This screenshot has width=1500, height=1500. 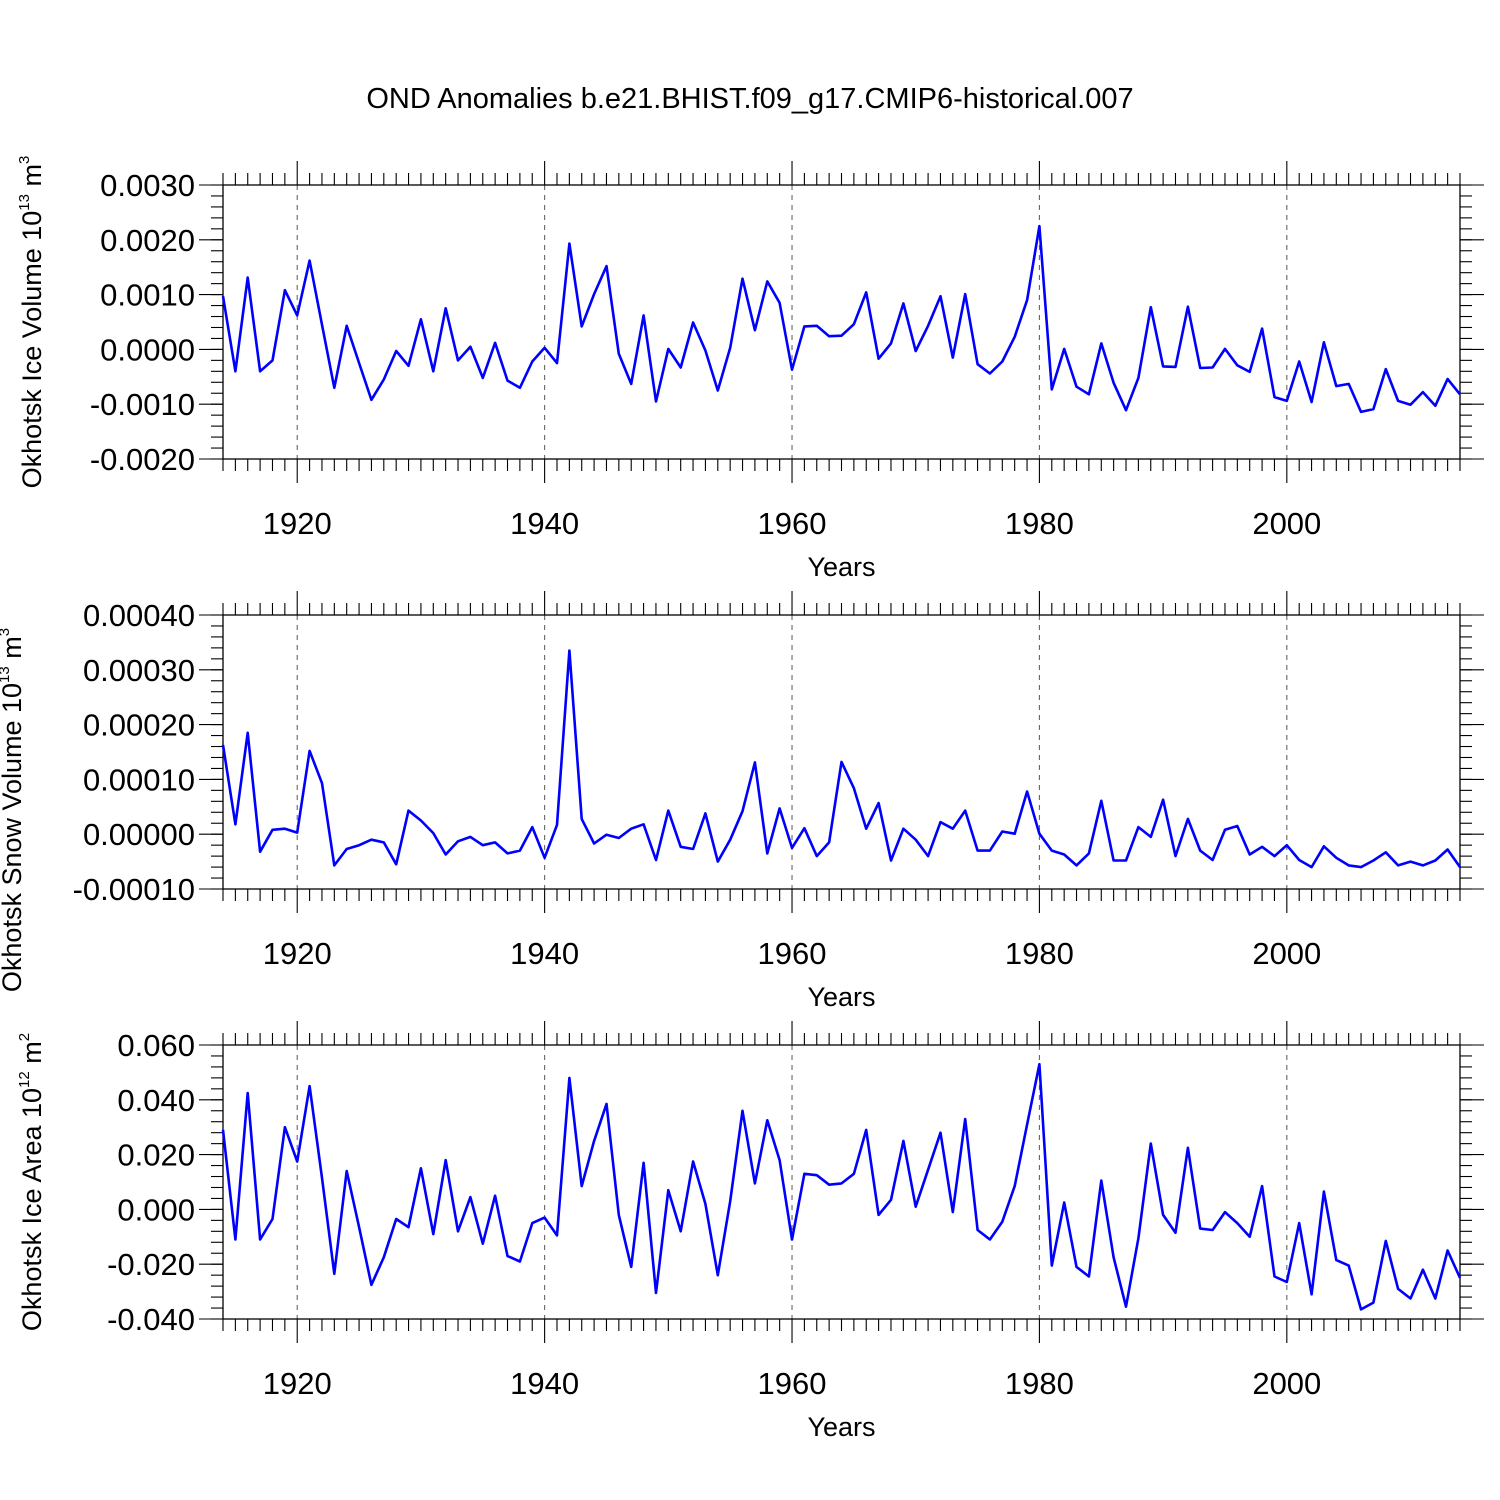 I want to click on y-tick-label: 0.00030, so click(x=139, y=670).